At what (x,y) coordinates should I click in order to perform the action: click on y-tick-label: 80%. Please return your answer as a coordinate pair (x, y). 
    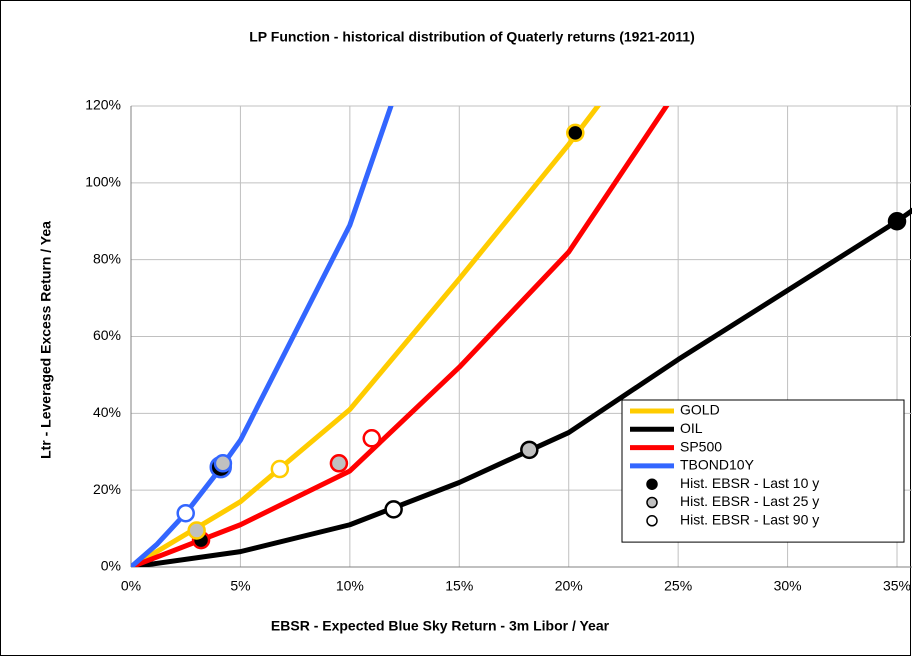
    Looking at the image, I should click on (107, 258).